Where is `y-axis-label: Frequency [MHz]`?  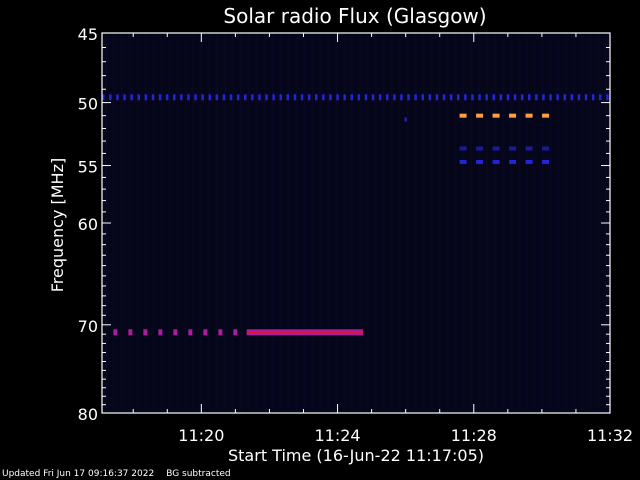
y-axis-label: Frequency [MHz] is located at coordinates (57, 225).